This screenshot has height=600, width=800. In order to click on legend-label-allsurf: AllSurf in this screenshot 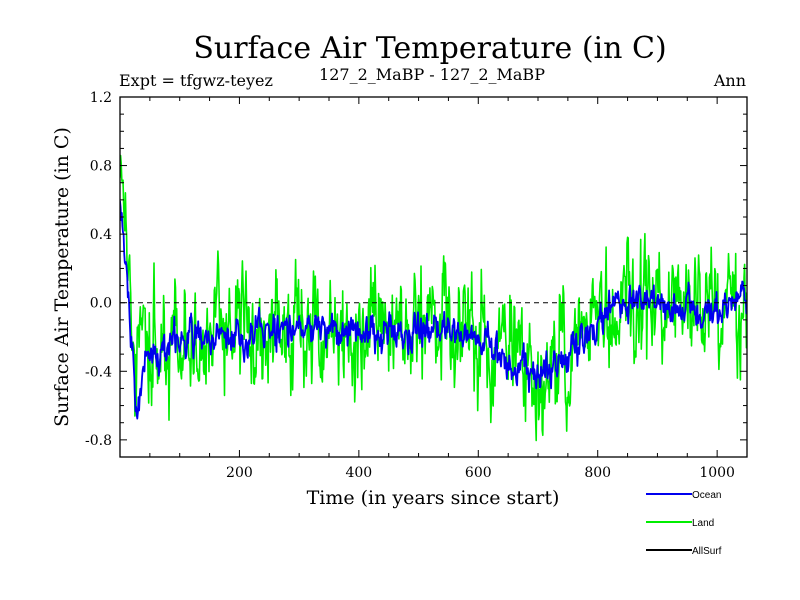, I will do `click(707, 551)`.